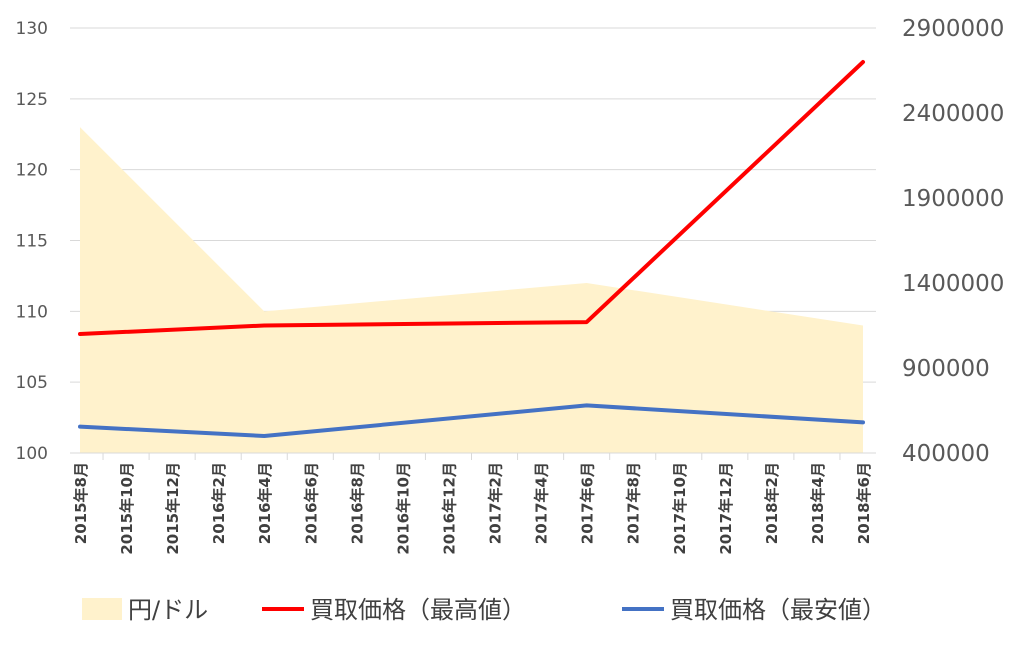  What do you see at coordinates (449, 508) in the screenshot?
I see `x-tick-label: 2016年12月` at bounding box center [449, 508].